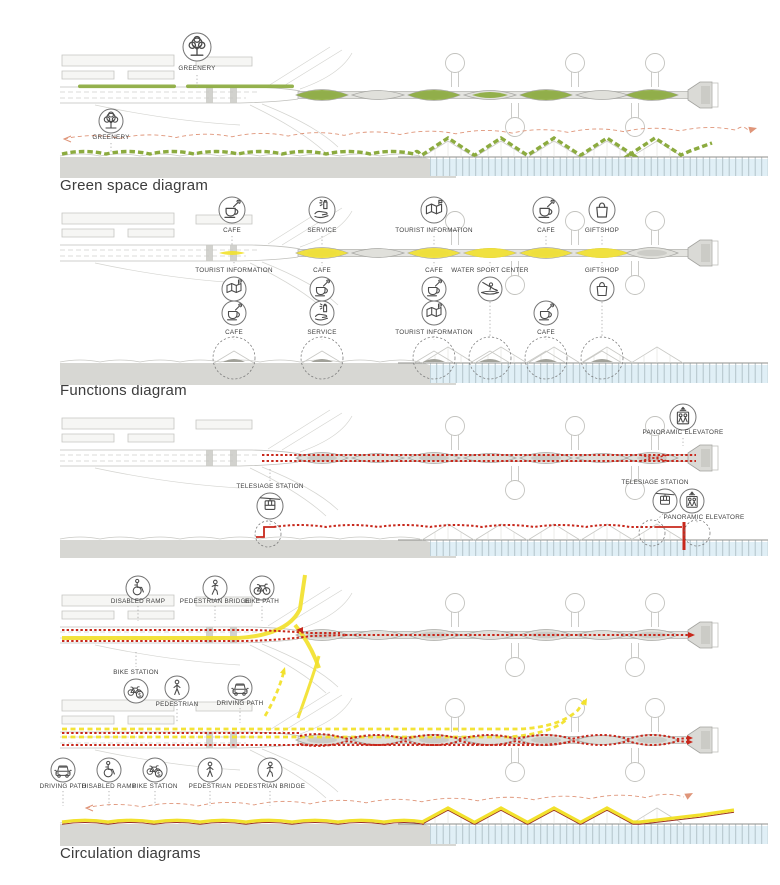  I want to click on callout-circulation: PEDESTRIAN, so click(210, 781).